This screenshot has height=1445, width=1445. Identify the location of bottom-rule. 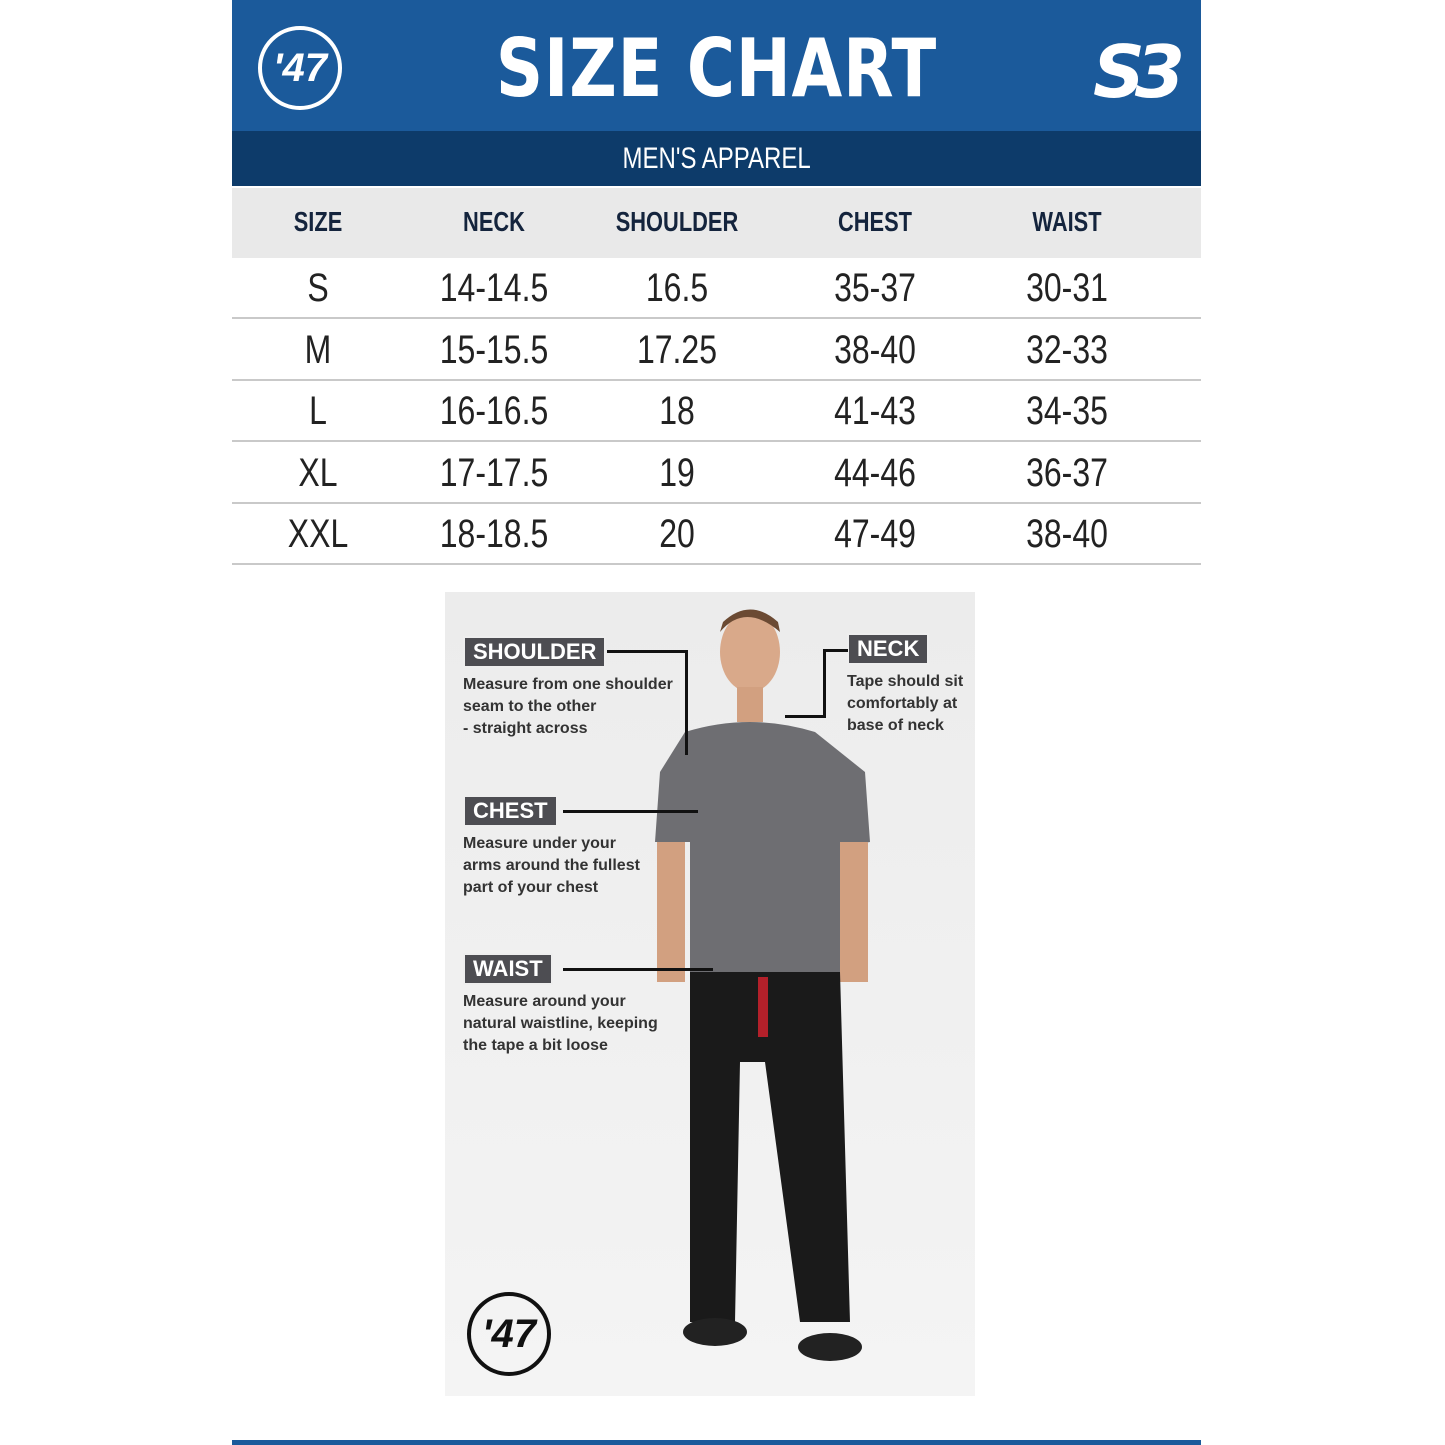
(716, 1442).